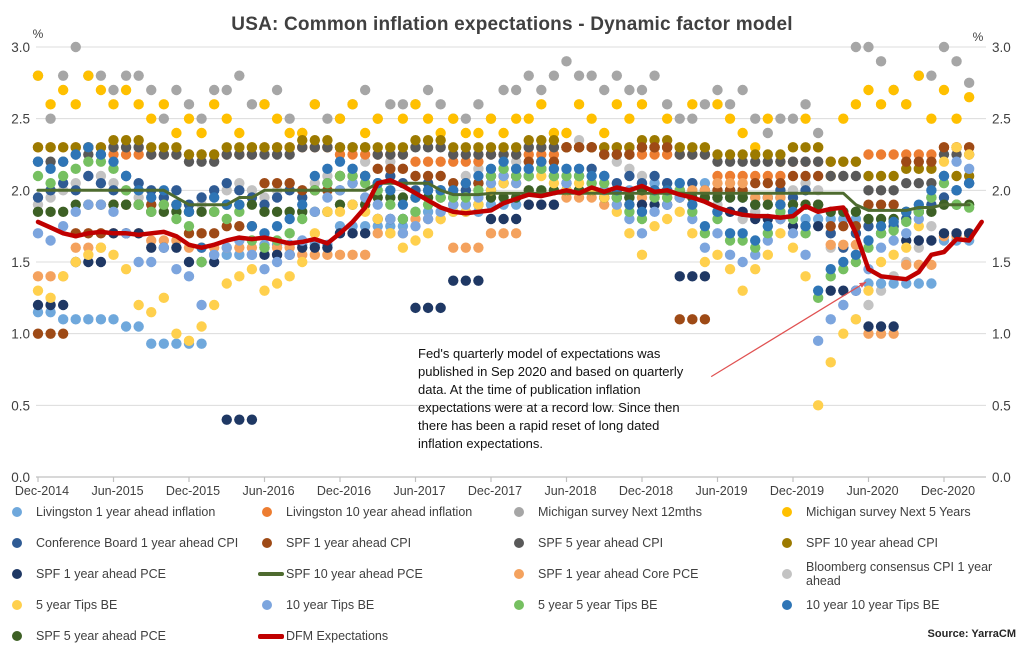  What do you see at coordinates (126, 512) in the screenshot?
I see `legend-label: Livingston 1 year ahead inflation` at bounding box center [126, 512].